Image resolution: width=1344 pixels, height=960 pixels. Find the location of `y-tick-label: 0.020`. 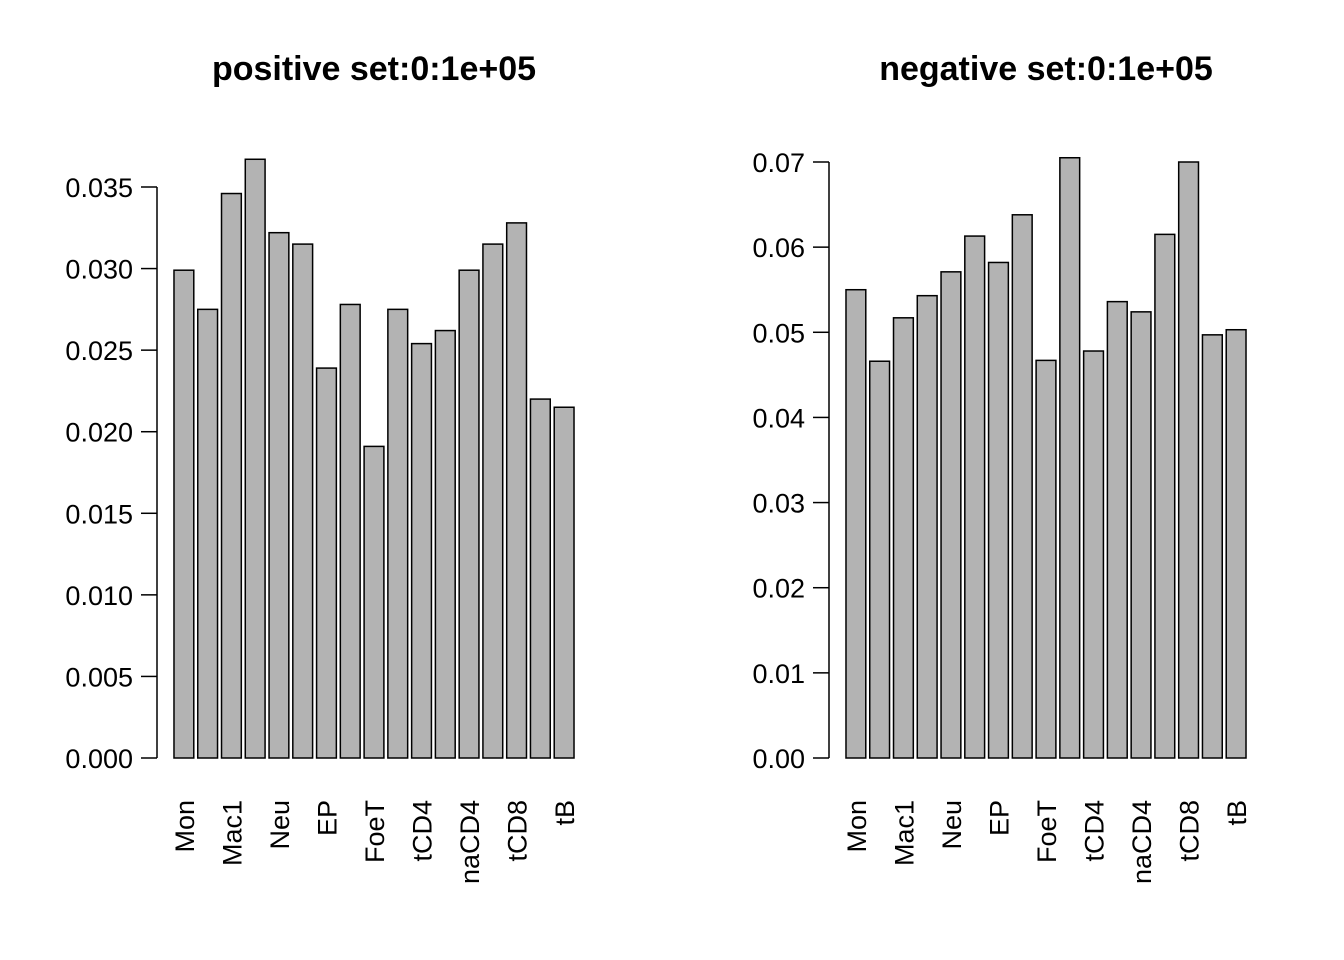

y-tick-label: 0.020 is located at coordinates (99, 433).